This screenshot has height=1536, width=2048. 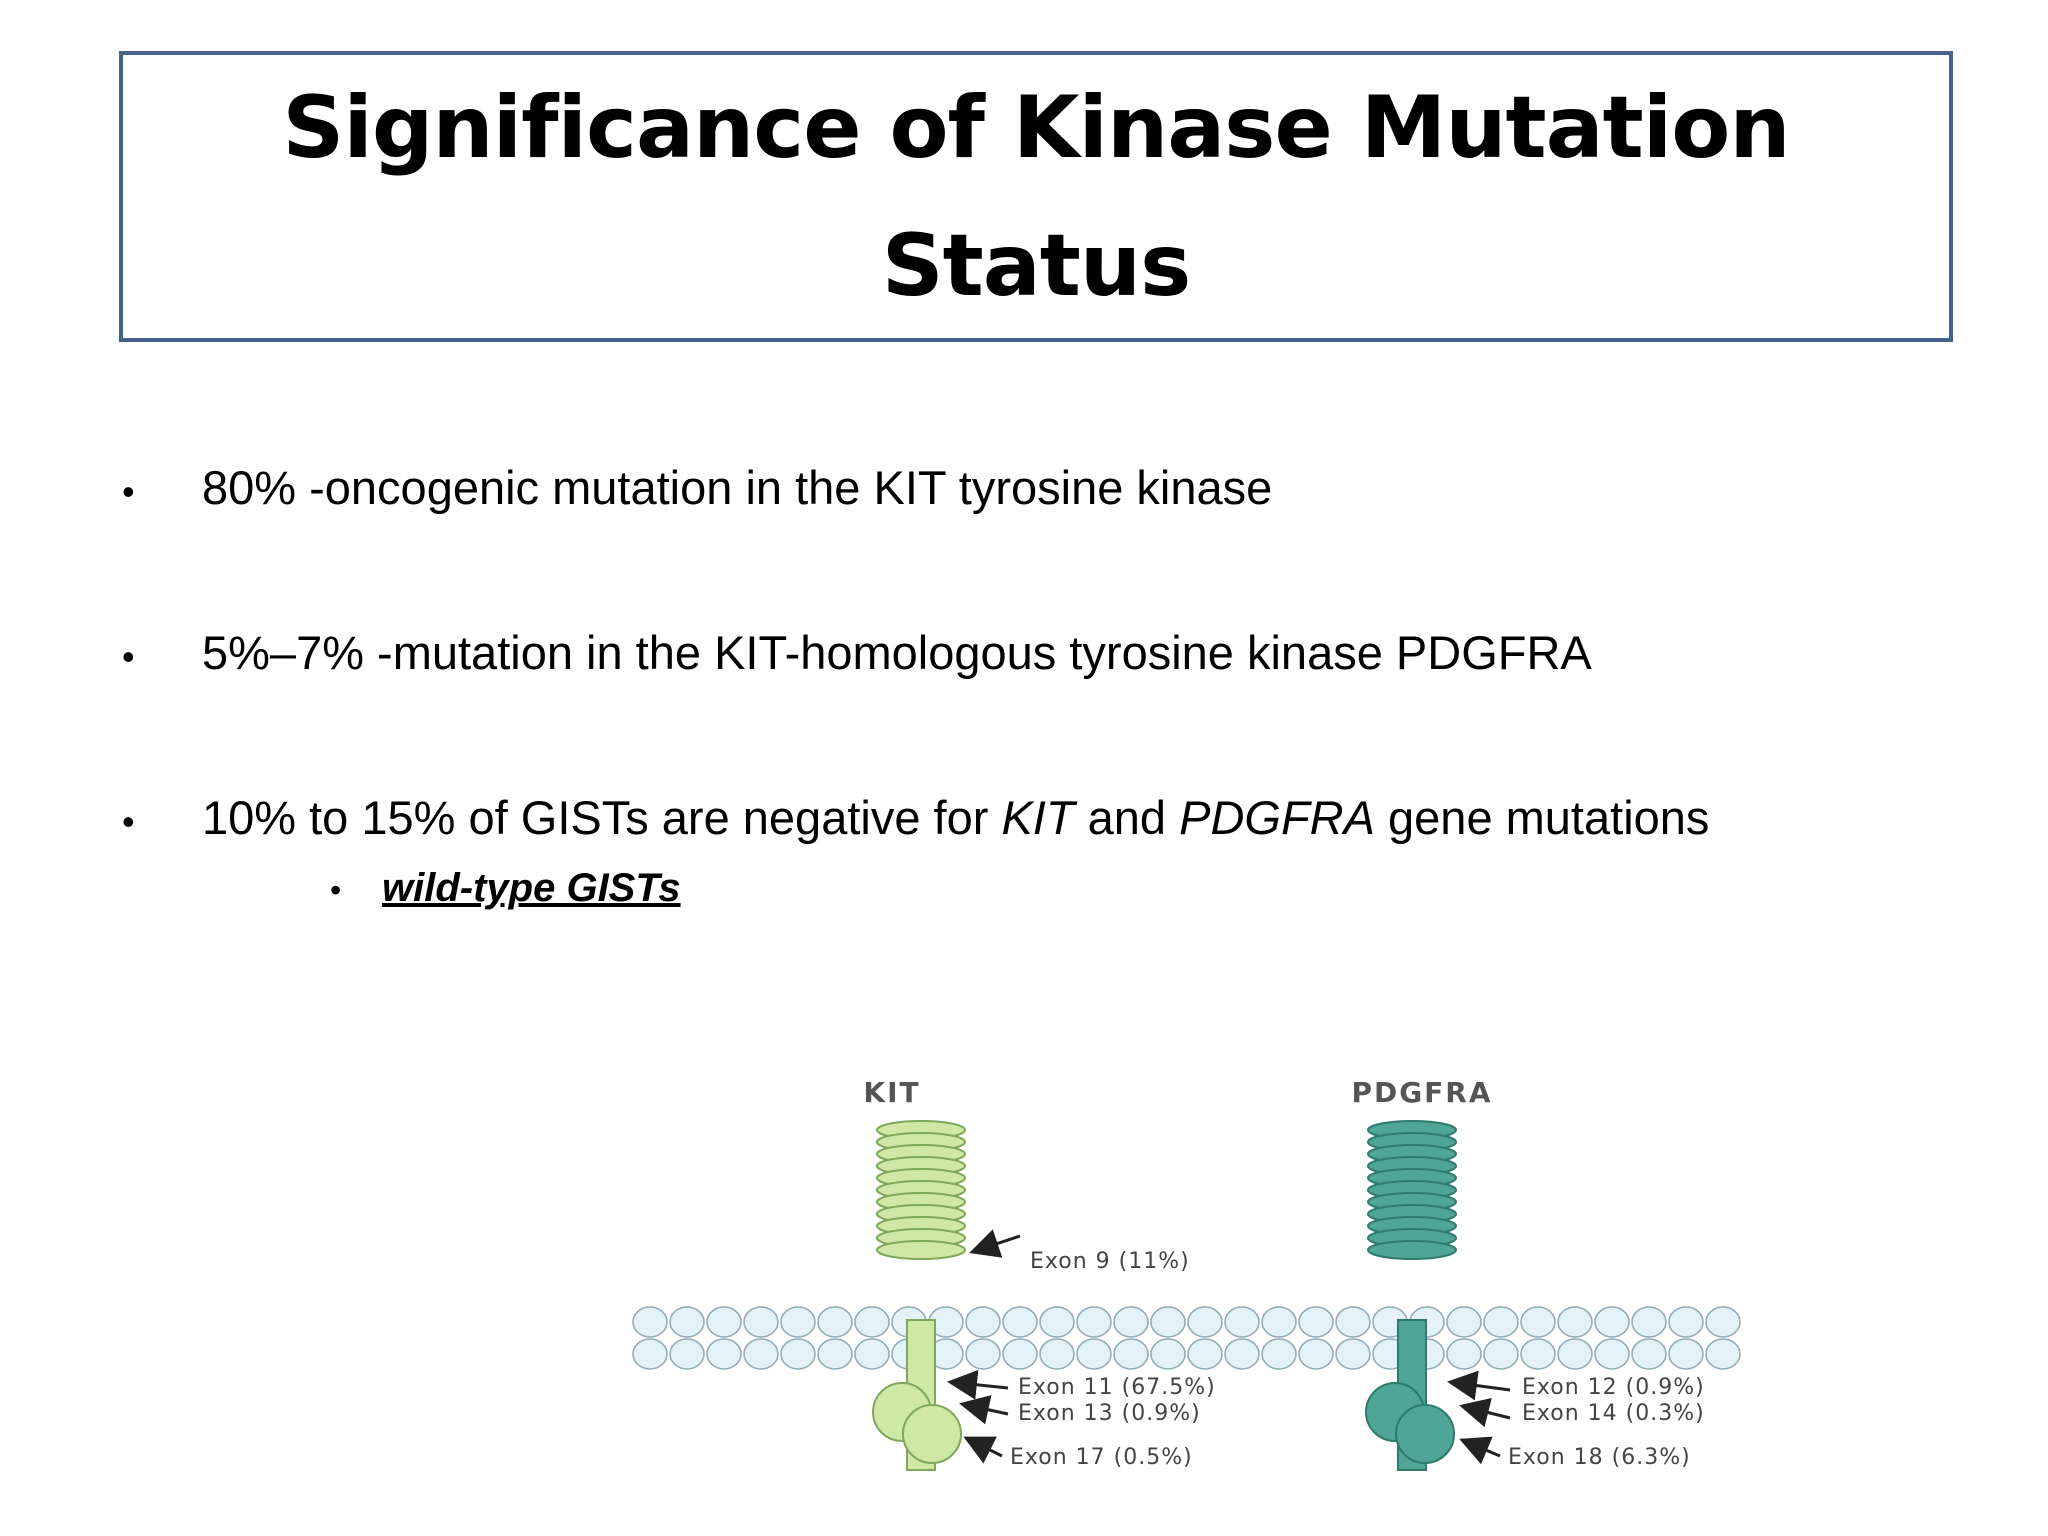 What do you see at coordinates (1101, 1457) in the screenshot?
I see `kit-exon-17-label: Exon 17 (0.5%)` at bounding box center [1101, 1457].